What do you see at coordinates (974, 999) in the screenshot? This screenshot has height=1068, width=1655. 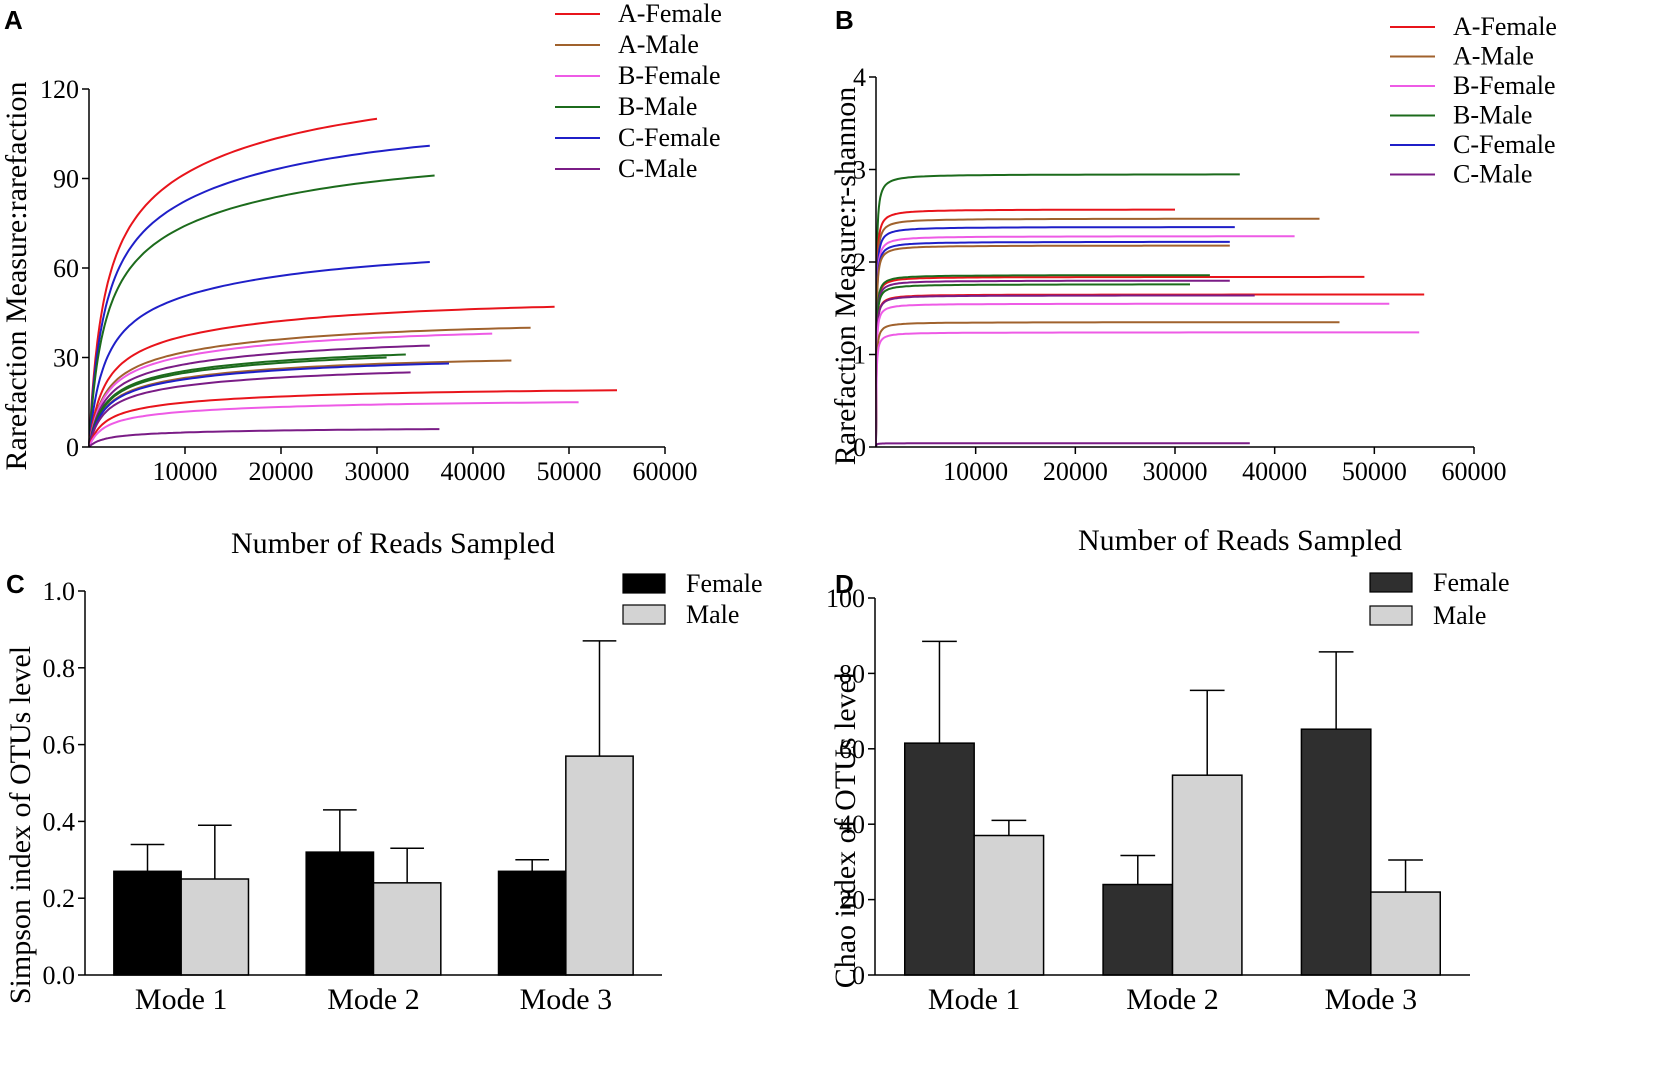 I see `panel-d-category-label: Mode 1` at bounding box center [974, 999].